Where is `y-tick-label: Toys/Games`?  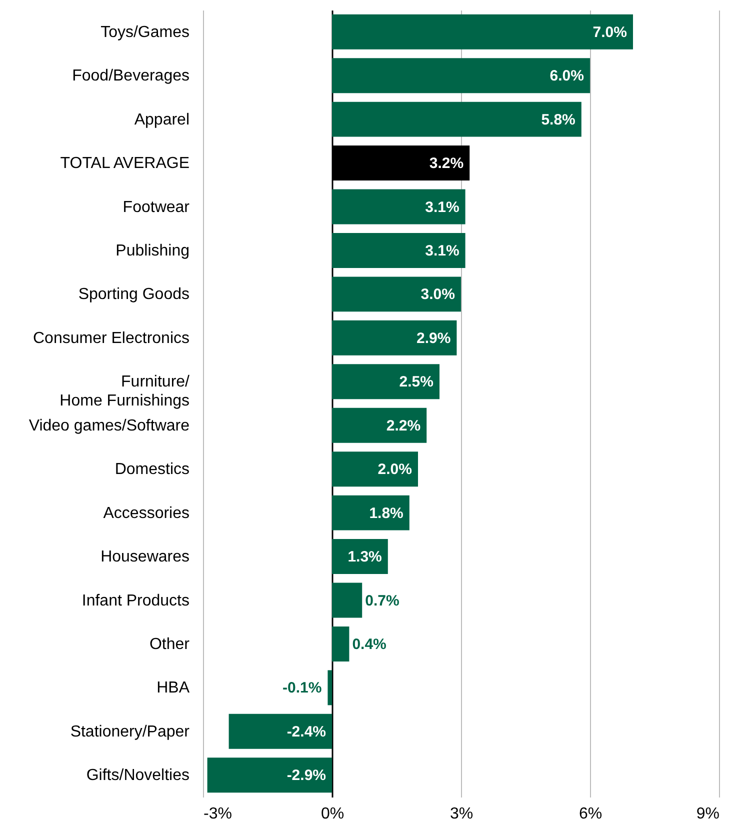
y-tick-label: Toys/Games is located at coordinates (145, 32).